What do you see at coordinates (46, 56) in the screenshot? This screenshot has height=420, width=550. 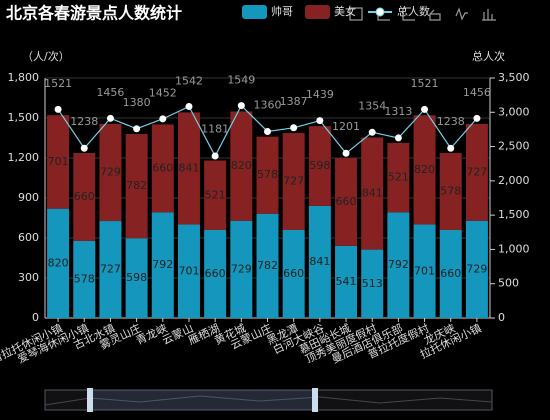 I see `y-axis-label: （人/次）` at bounding box center [46, 56].